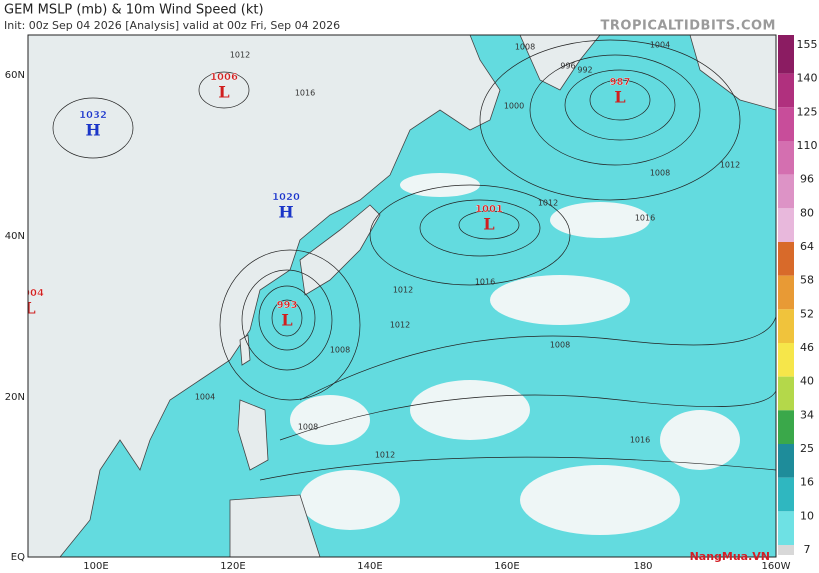  What do you see at coordinates (642, 566) in the screenshot?
I see `lon-label: 180` at bounding box center [642, 566].